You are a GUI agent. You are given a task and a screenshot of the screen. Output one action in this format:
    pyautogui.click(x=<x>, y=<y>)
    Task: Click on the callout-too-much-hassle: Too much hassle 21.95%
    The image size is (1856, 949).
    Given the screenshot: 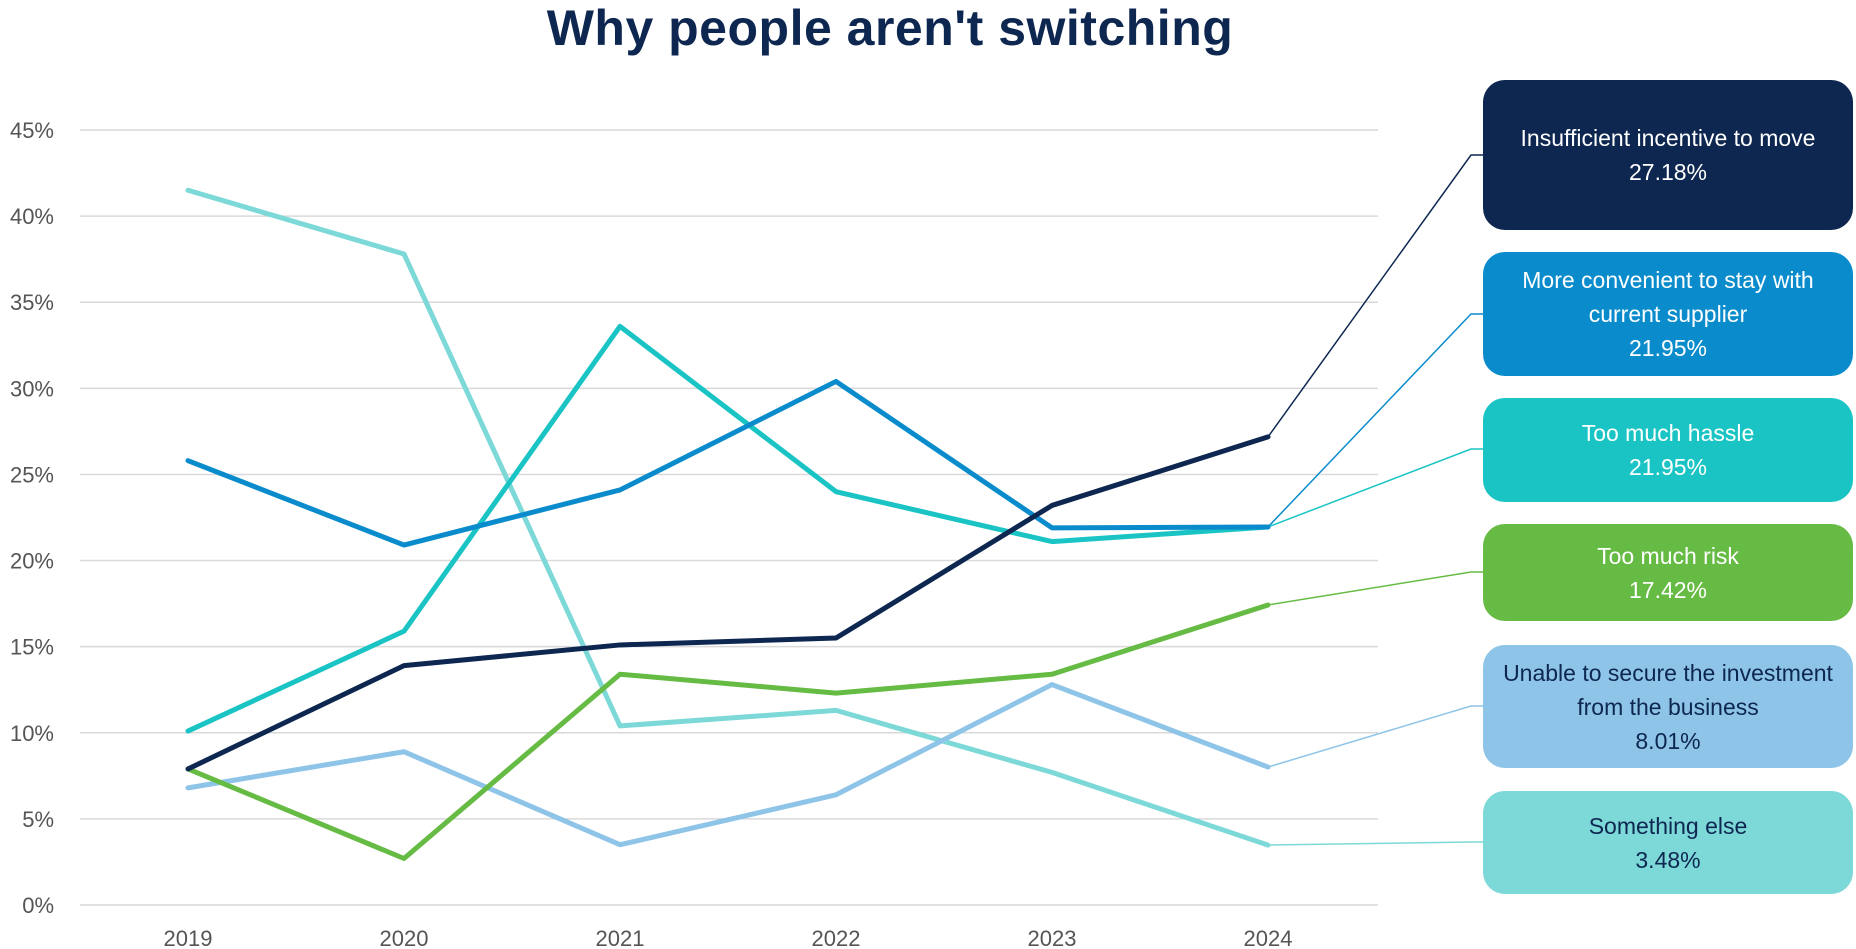 What is the action you would take?
    pyautogui.click(x=1668, y=450)
    